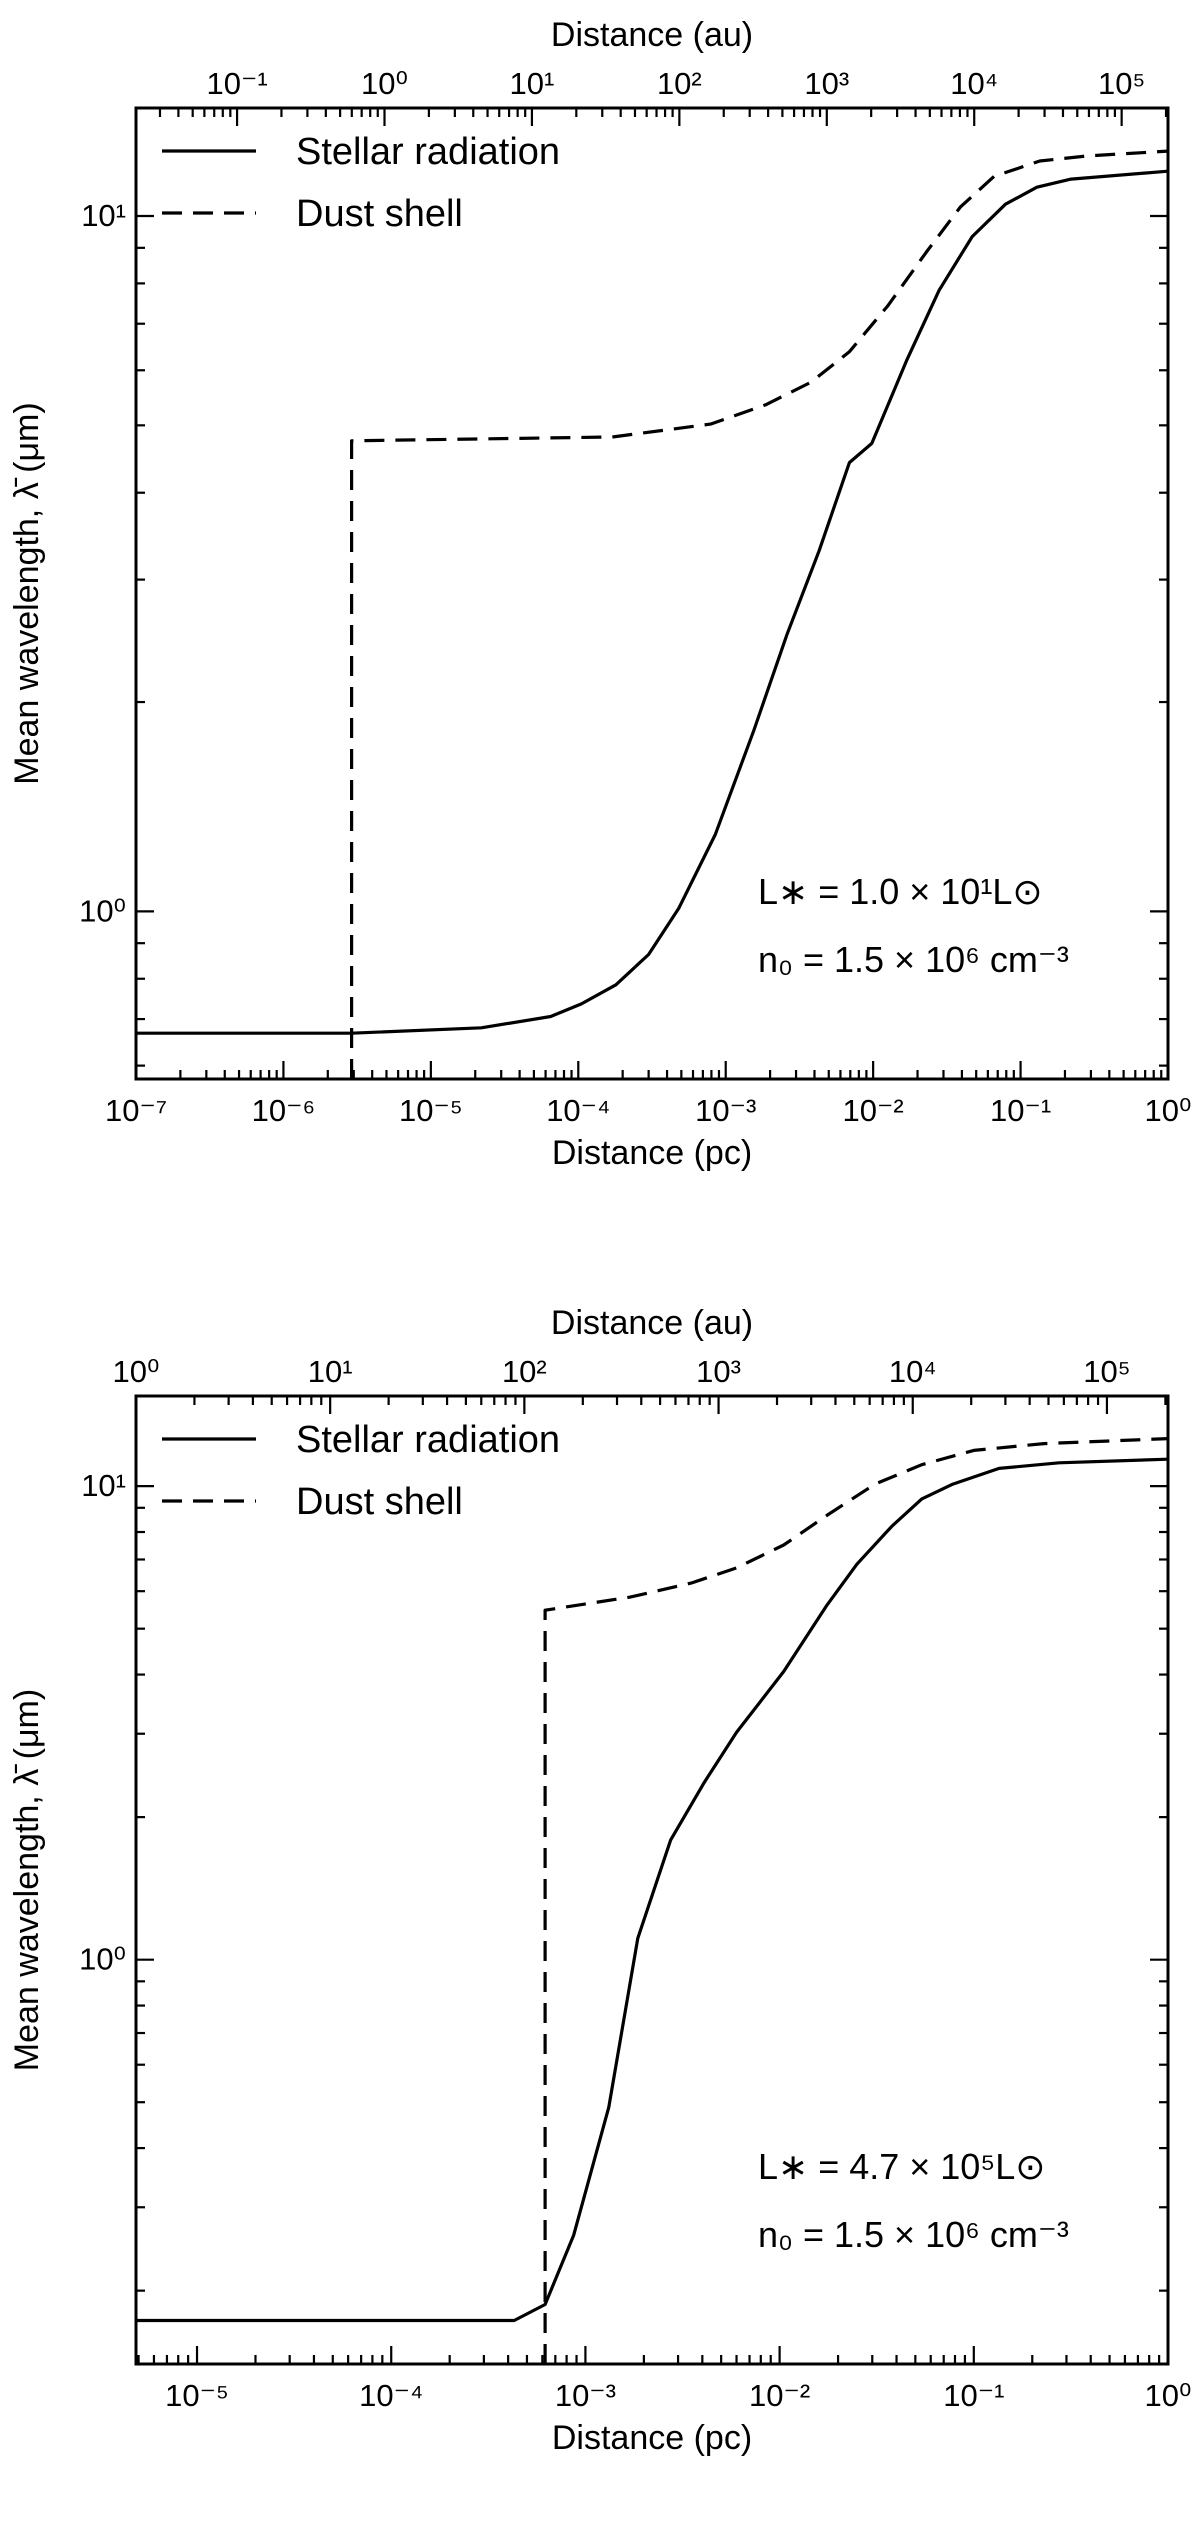  What do you see at coordinates (236, 83) in the screenshot?
I see `x2-tick-label: 10⁻¹` at bounding box center [236, 83].